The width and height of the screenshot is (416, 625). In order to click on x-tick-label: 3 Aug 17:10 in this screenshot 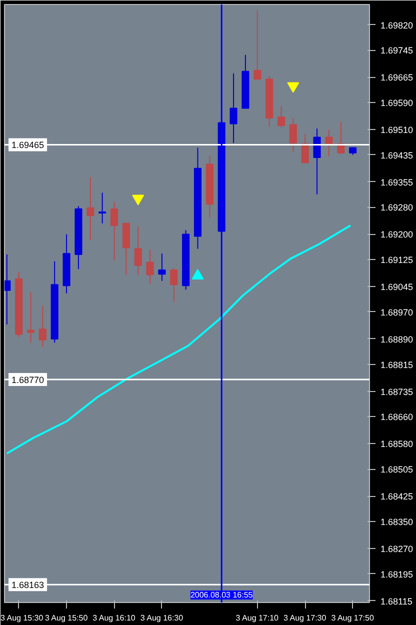, I will do `click(258, 618)`.